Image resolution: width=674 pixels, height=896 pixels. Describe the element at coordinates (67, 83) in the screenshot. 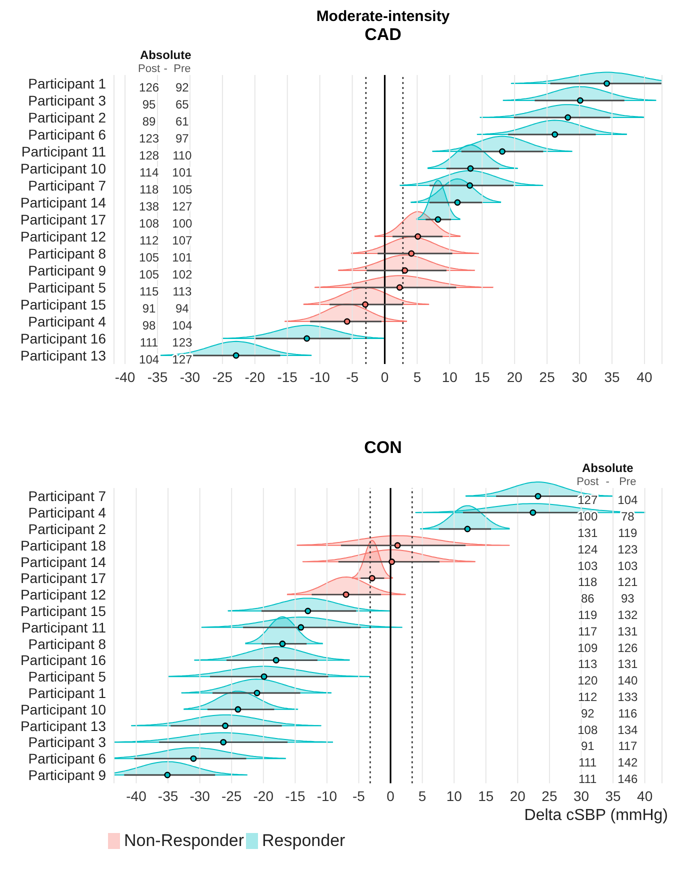

I see `y-tick-label: Participant 1` at that location.